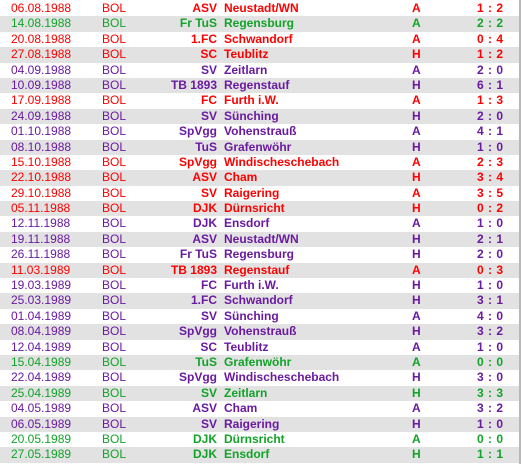  I want to click on match-score: 0, so click(490, 438).